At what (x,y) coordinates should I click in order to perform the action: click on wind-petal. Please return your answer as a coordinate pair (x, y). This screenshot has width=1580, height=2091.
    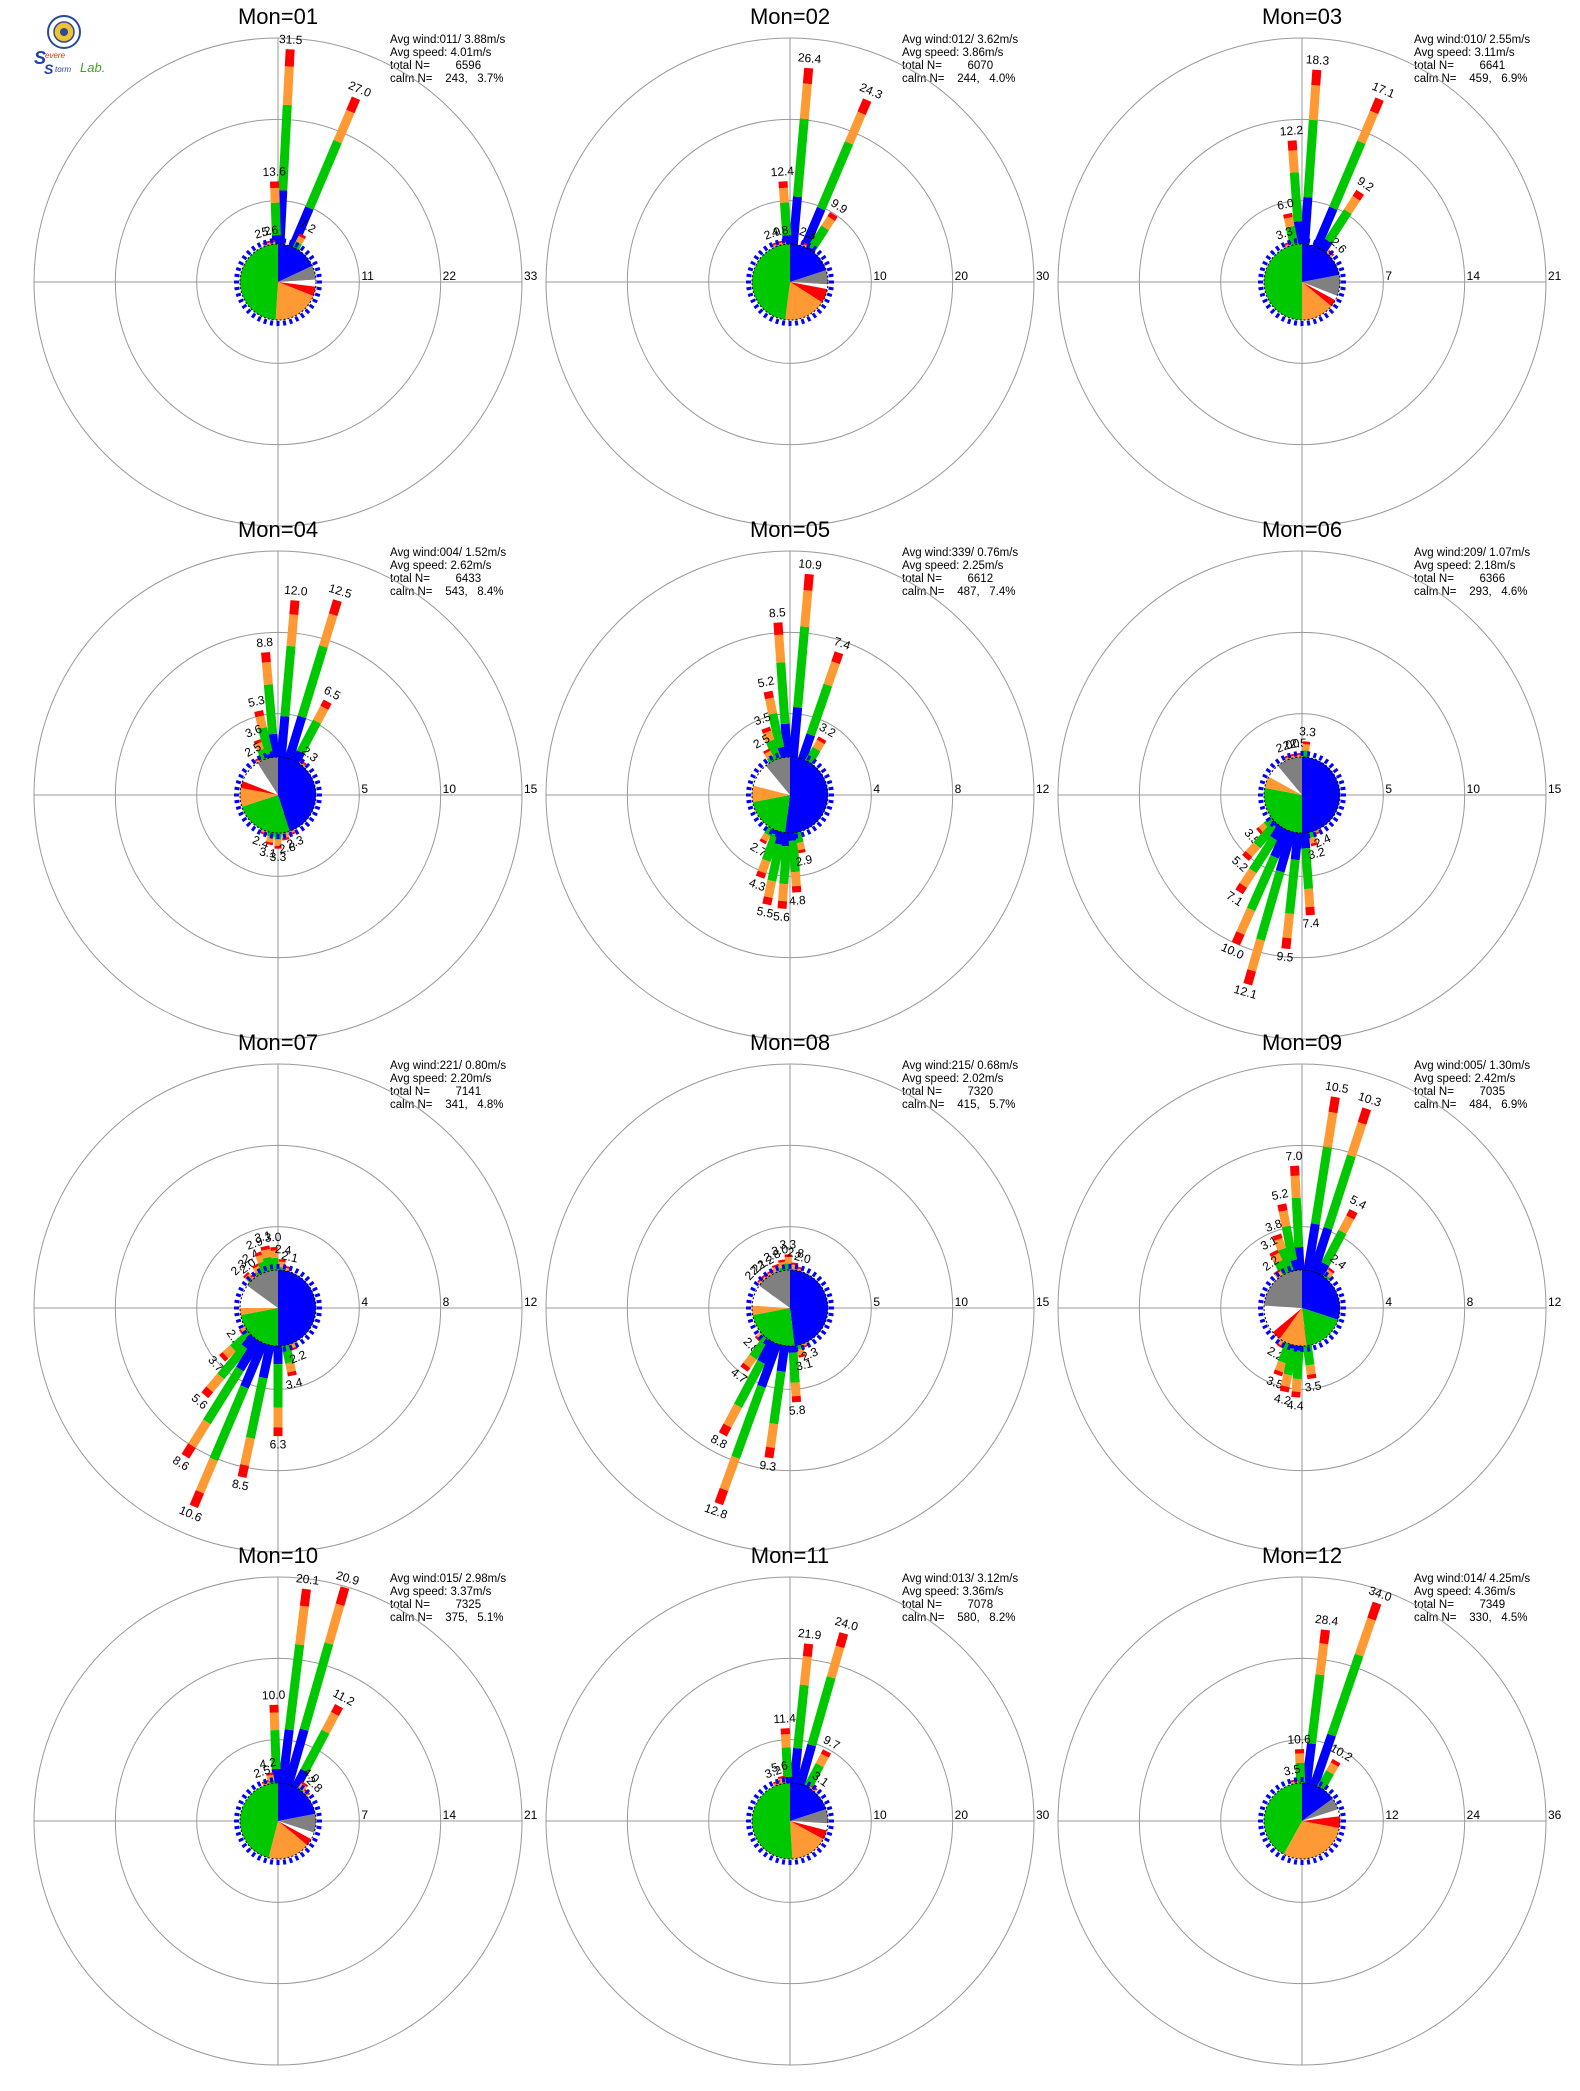
    Looking at the image, I should click on (1310, 166).